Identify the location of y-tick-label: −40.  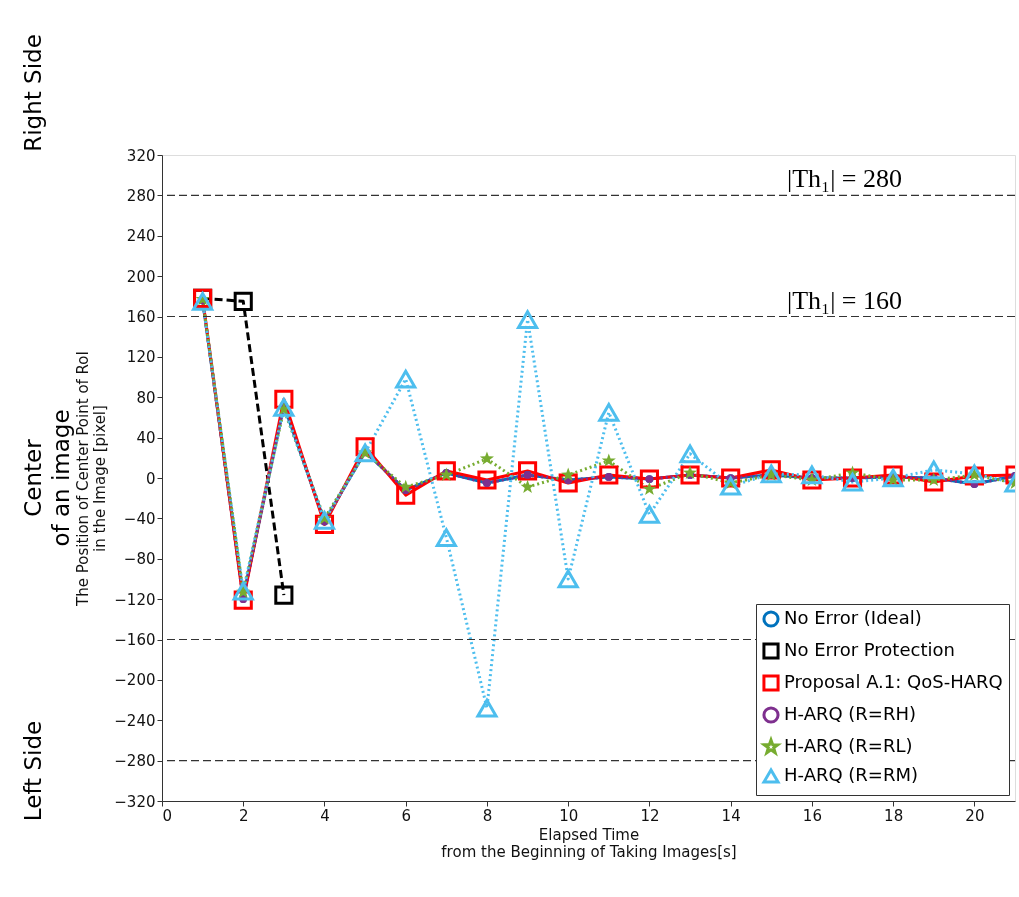
(139, 518).